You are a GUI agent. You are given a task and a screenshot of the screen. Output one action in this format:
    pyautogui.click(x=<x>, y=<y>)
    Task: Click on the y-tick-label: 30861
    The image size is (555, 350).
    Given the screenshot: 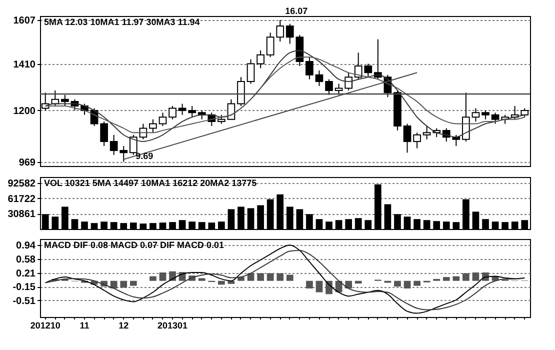 What is the action you would take?
    pyautogui.click(x=22, y=214)
    